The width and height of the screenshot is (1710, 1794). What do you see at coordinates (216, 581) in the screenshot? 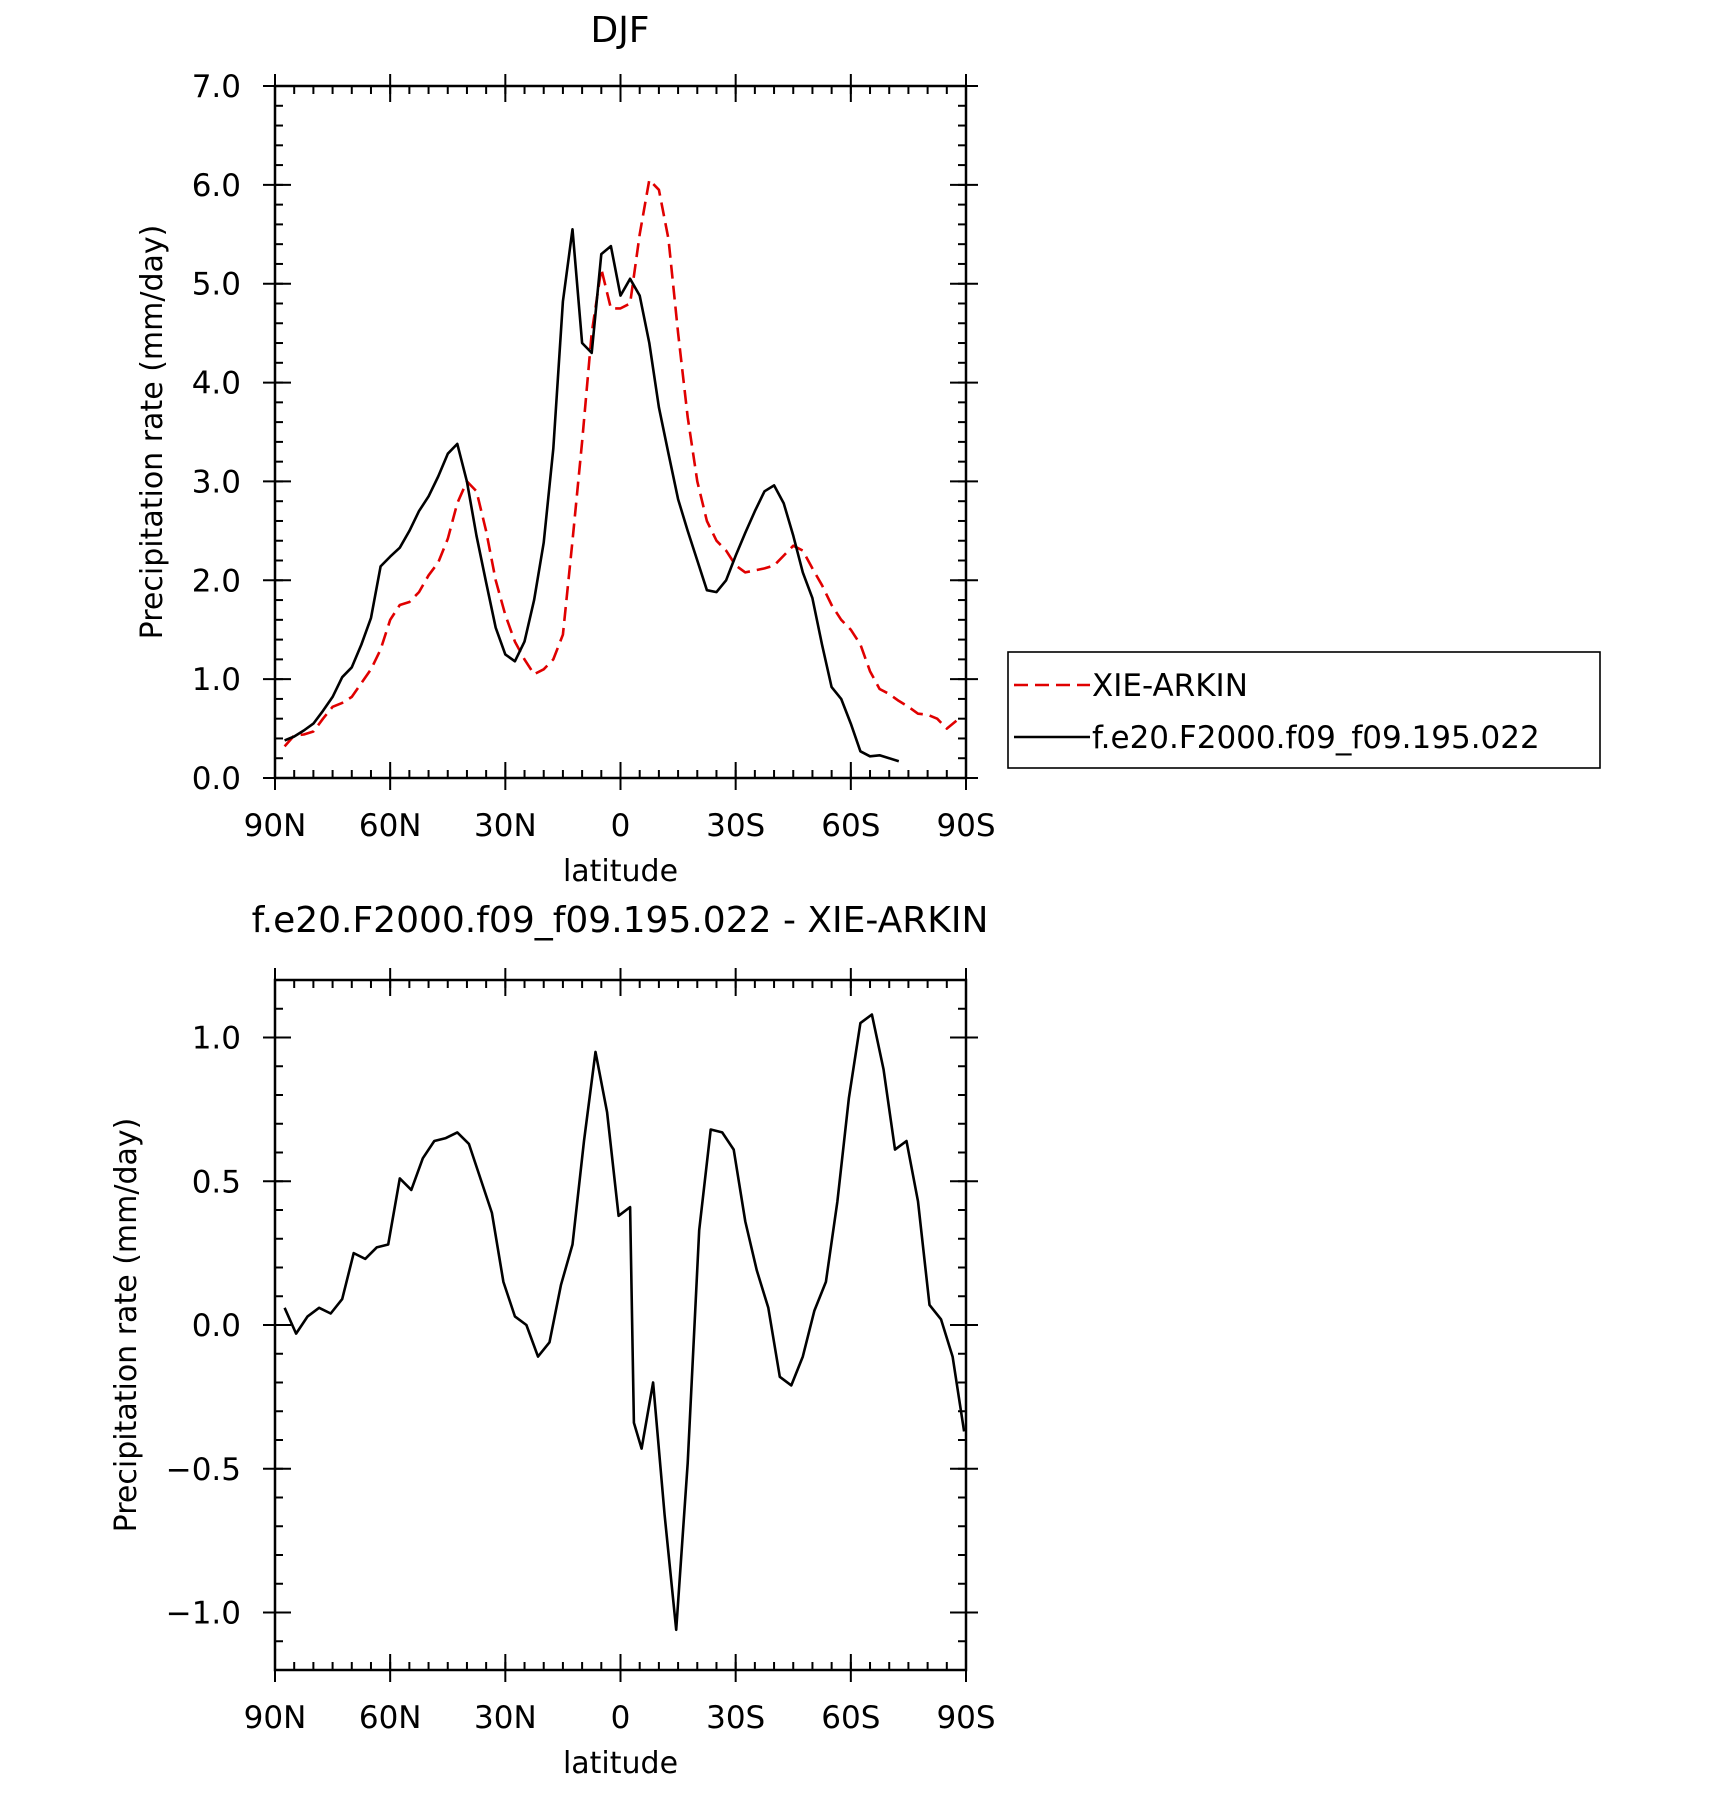
I see `chart-0-y-tick-label: 2.0` at bounding box center [216, 581].